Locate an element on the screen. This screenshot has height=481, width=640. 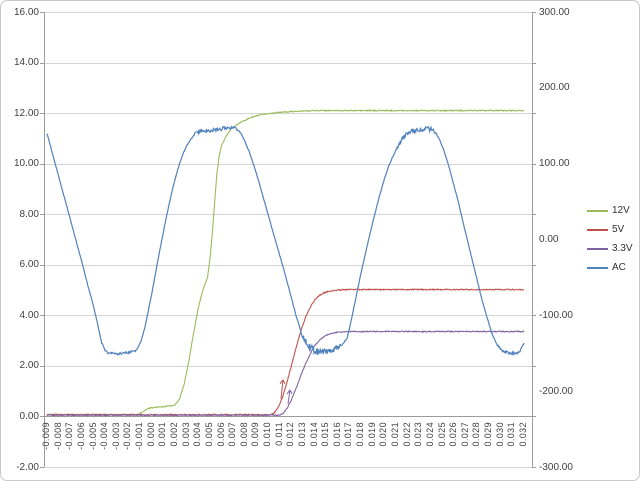
x-axis-tick-label: -0.004 is located at coordinates (104, 436).